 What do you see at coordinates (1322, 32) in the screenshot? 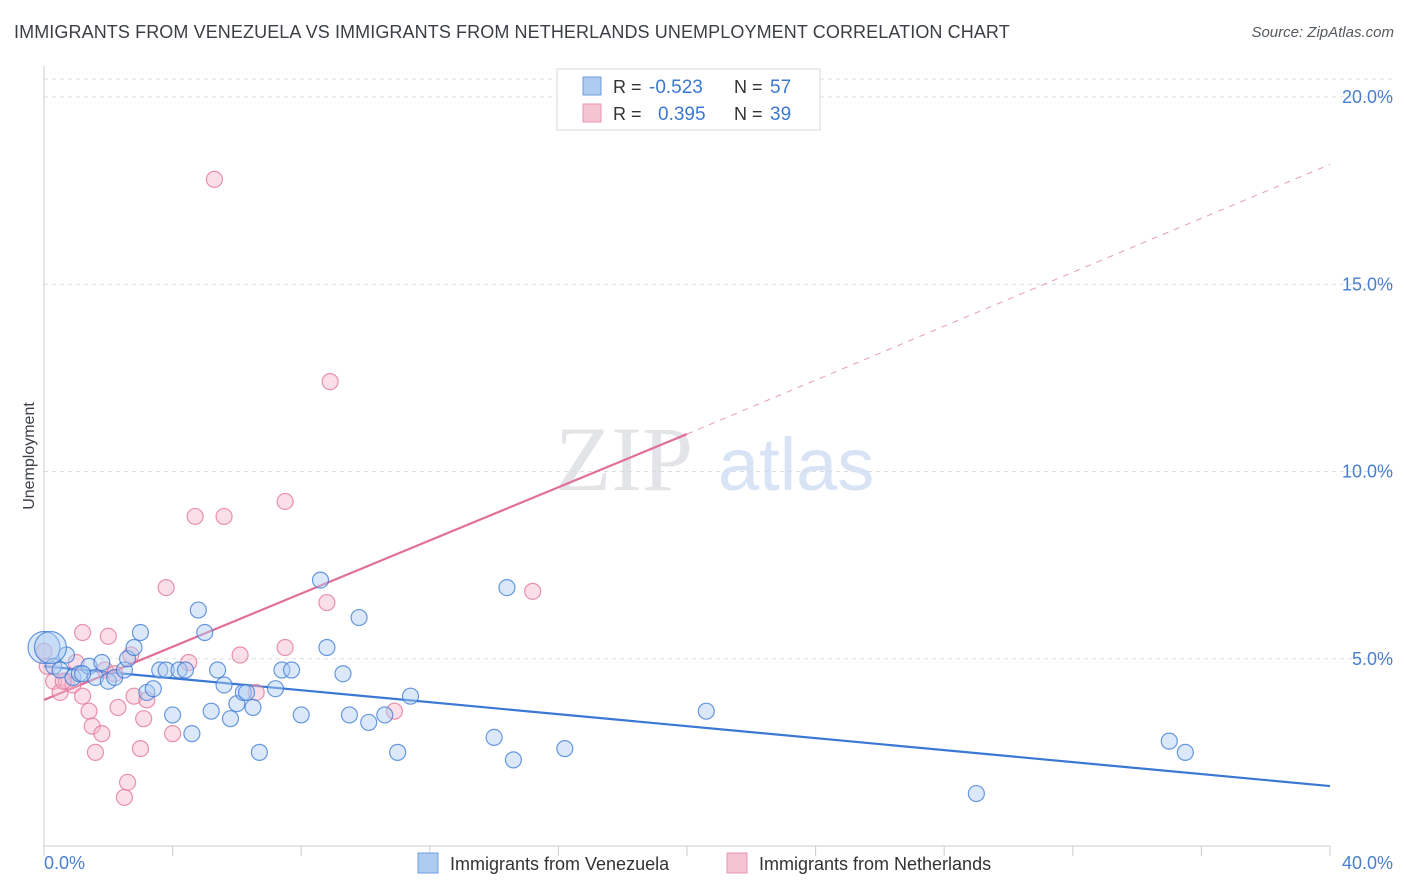
I see `source-label: Source: ZipAtlas.com` at bounding box center [1322, 32].